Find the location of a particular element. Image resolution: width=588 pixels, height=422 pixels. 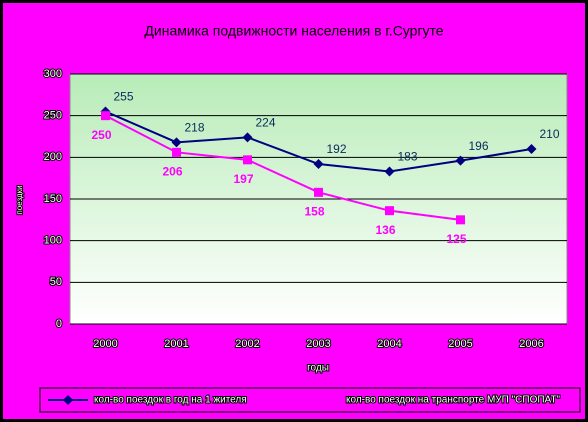

x-axis-label: годы is located at coordinates (318, 368).